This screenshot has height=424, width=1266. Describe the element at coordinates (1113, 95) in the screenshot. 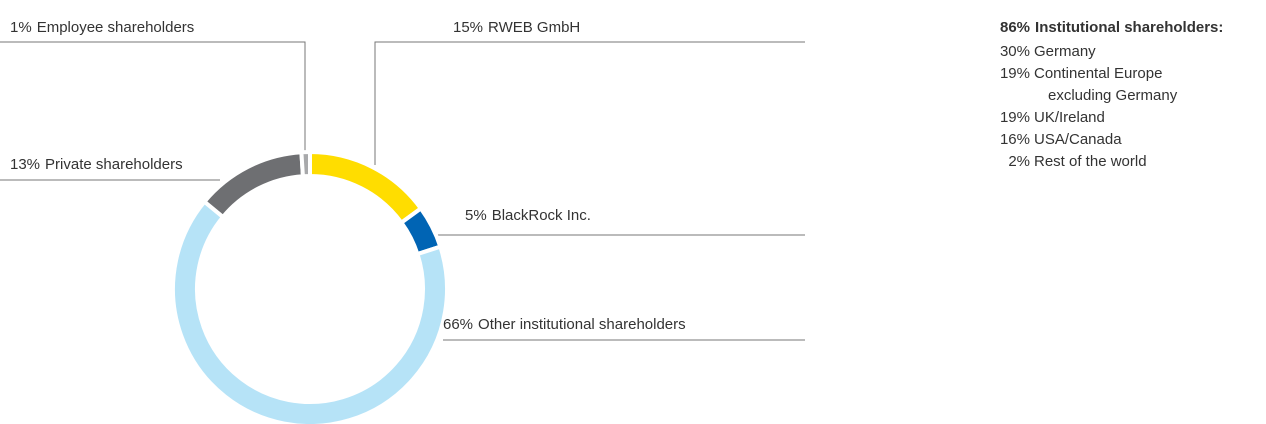

I see `breakdown-name: excluding Germany` at that location.